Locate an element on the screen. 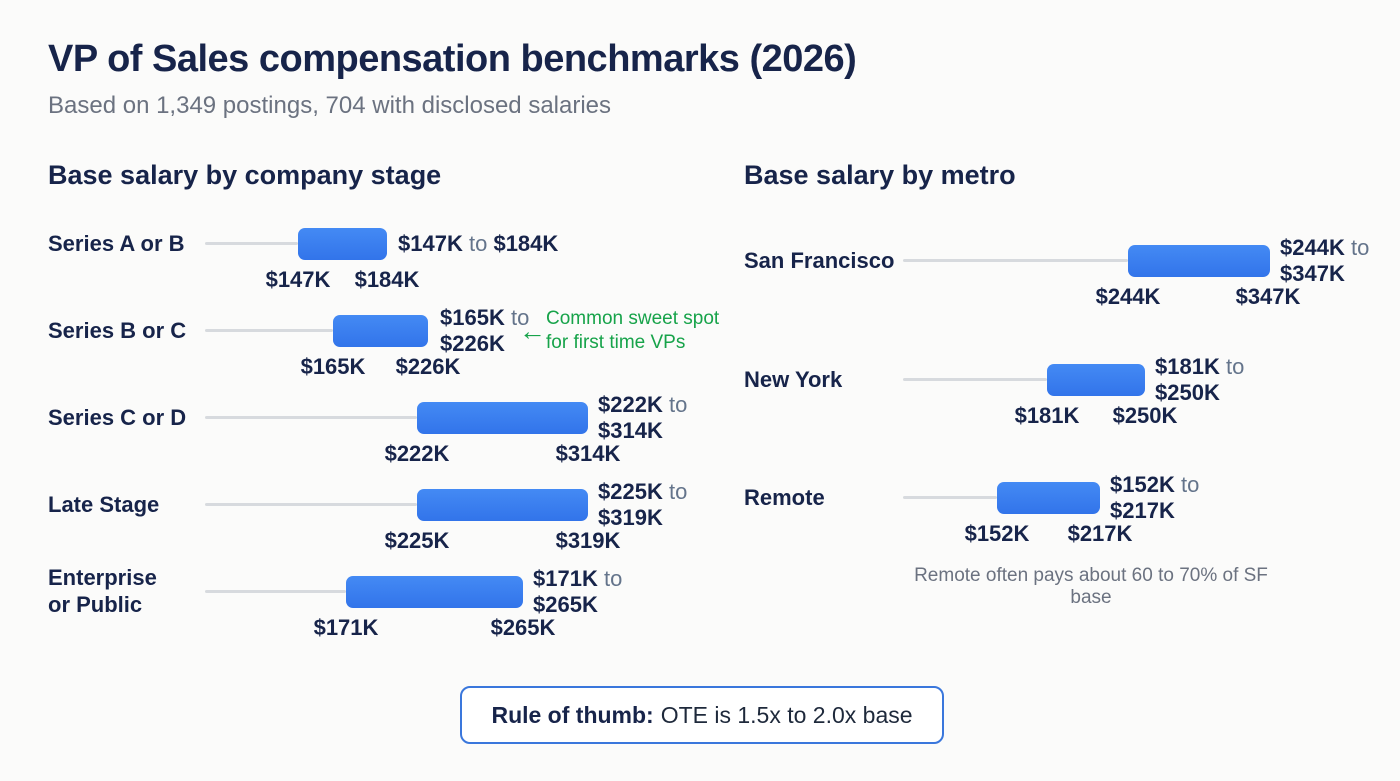 The height and width of the screenshot is (781, 1400). tick-label-min: $225K is located at coordinates (417, 540).